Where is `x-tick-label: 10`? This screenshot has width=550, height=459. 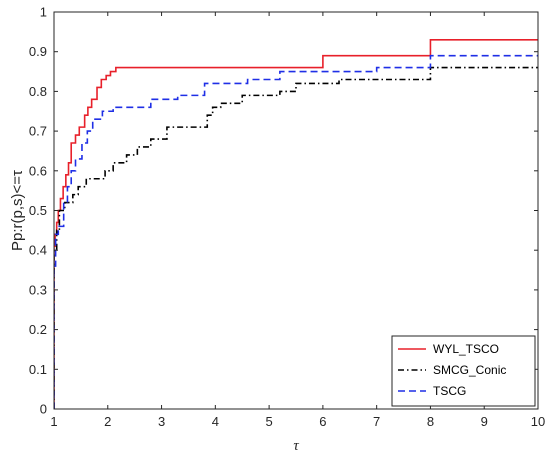 x-tick-label: 10 is located at coordinates (538, 421).